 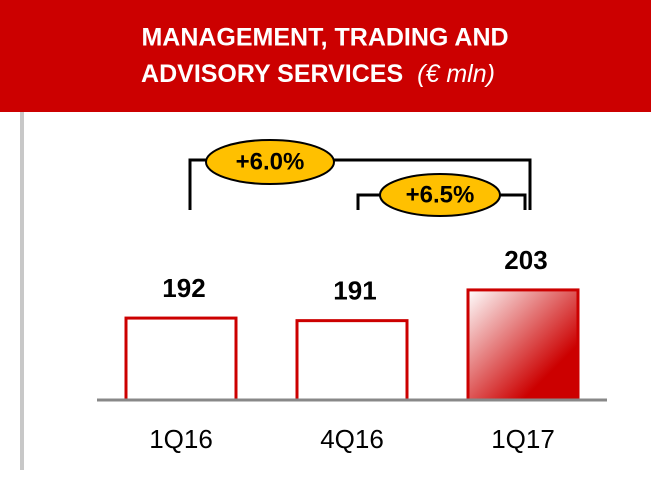 What do you see at coordinates (181, 439) in the screenshot?
I see `x-tick-label: 1Q16` at bounding box center [181, 439].